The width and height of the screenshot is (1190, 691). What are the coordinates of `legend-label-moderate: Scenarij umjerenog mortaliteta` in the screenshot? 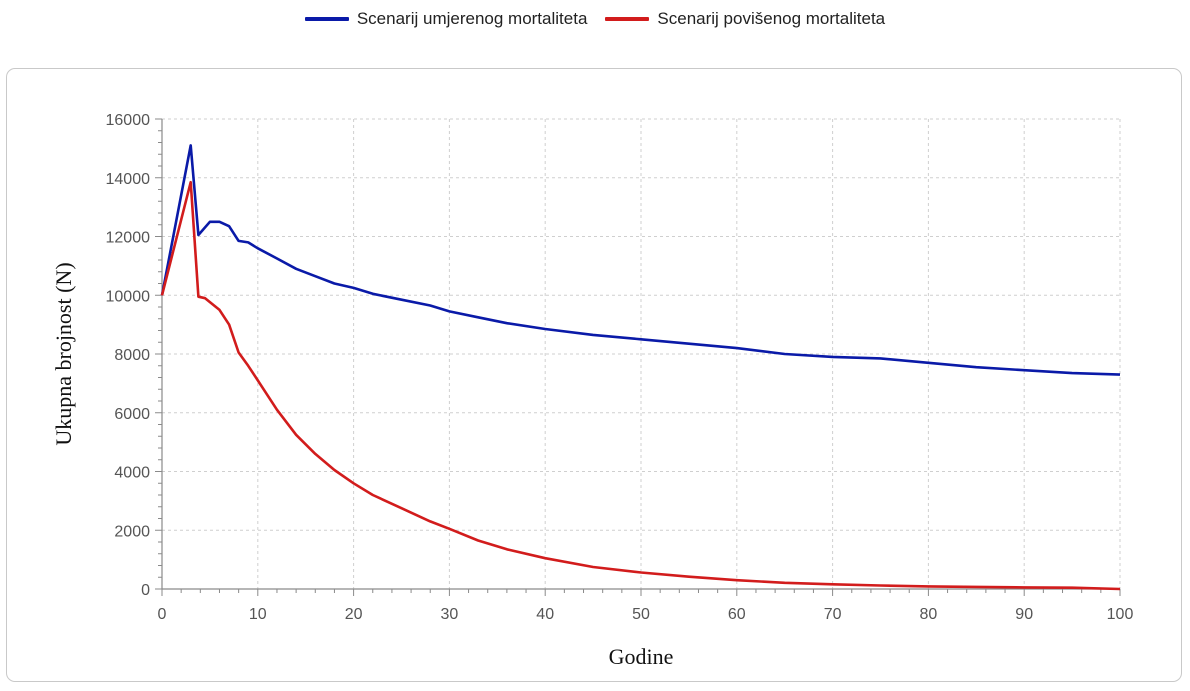 It's located at (472, 18).